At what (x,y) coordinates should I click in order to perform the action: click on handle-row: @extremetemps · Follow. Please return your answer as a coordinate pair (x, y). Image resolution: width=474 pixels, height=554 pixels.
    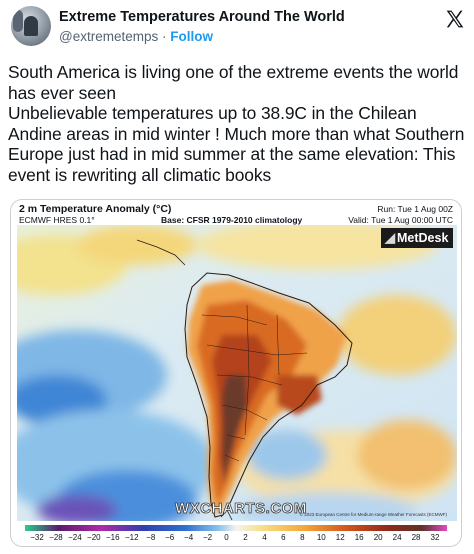
    Looking at the image, I should click on (136, 36).